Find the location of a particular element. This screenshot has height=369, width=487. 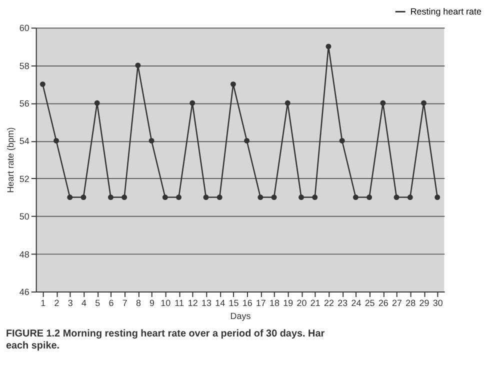

text: each spike. is located at coordinates (33, 346).